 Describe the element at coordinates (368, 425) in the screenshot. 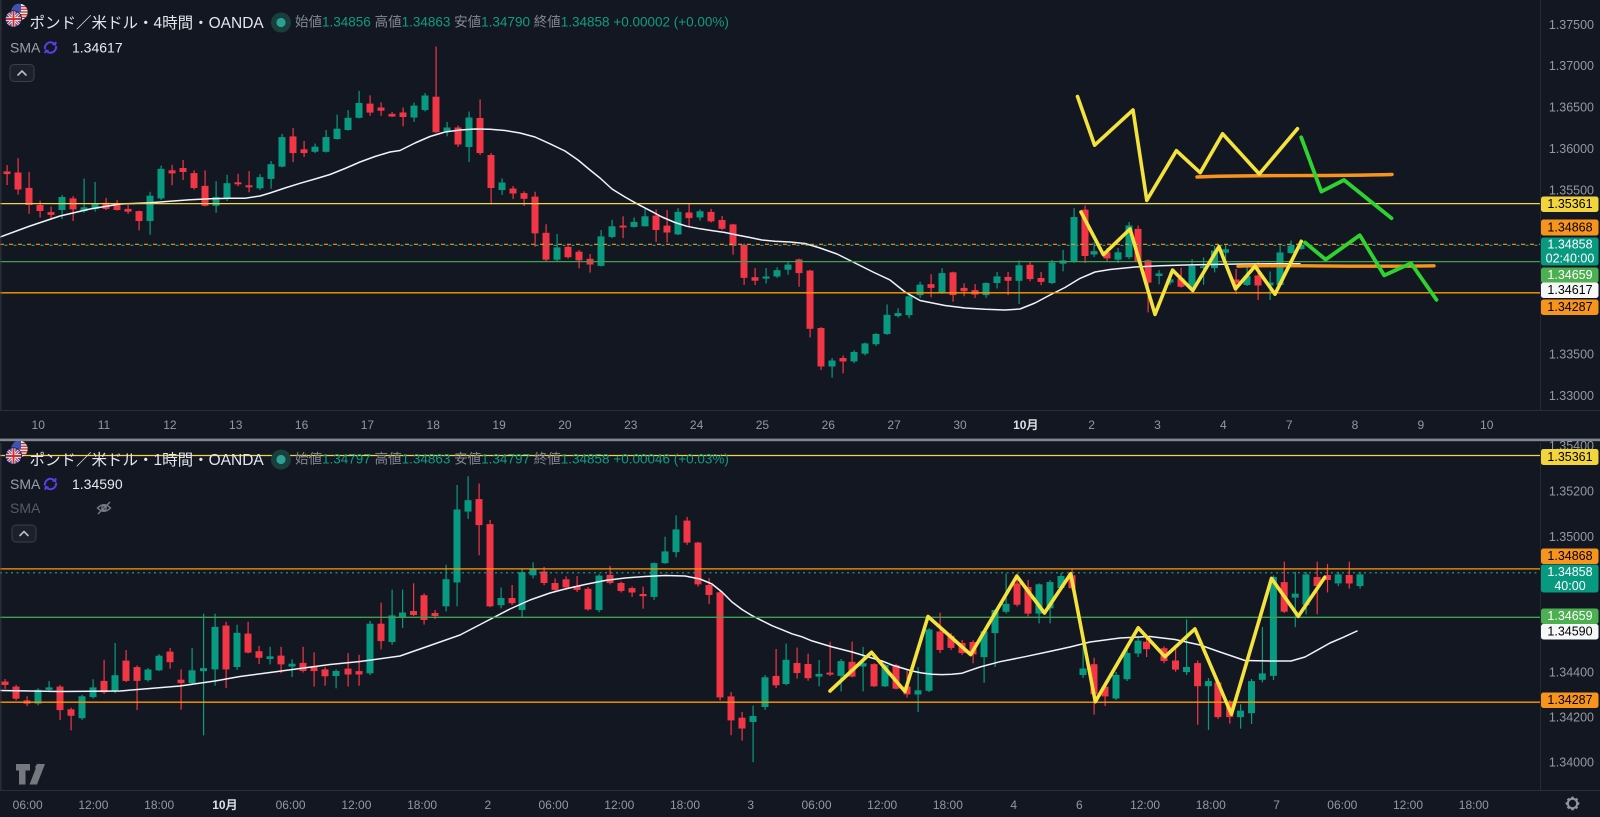

I see `svg-text: 17` at that location.